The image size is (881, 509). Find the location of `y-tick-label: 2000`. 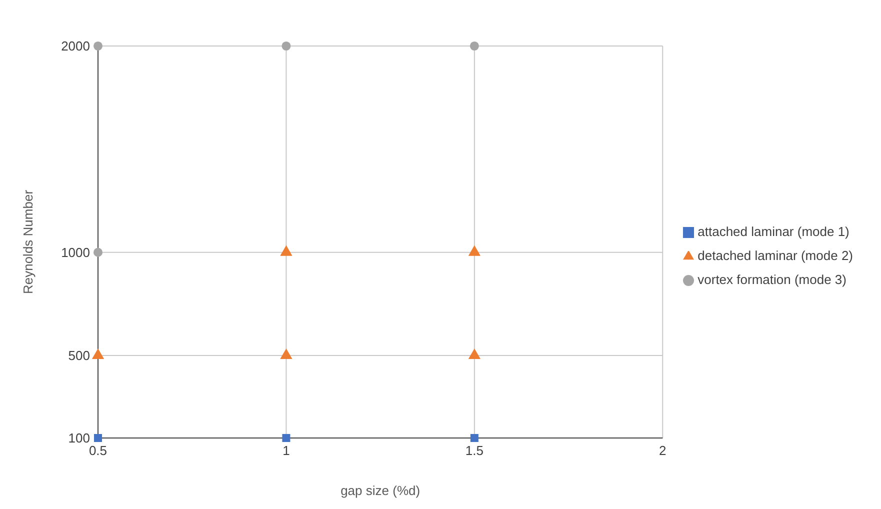

y-tick-label: 2000 is located at coordinates (75, 46).